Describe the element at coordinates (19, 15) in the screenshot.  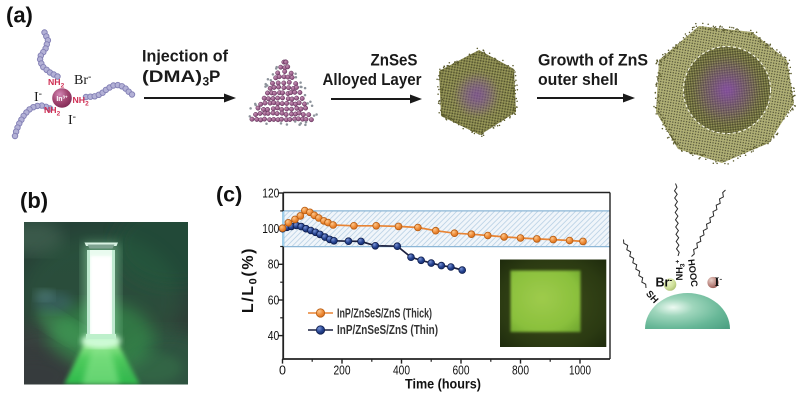
I see `svg-text: (a)` at that location.